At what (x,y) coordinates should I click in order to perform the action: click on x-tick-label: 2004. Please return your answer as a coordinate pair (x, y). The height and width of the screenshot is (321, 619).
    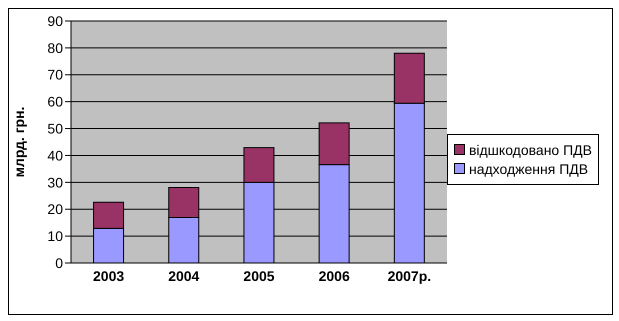
    Looking at the image, I should click on (184, 276).